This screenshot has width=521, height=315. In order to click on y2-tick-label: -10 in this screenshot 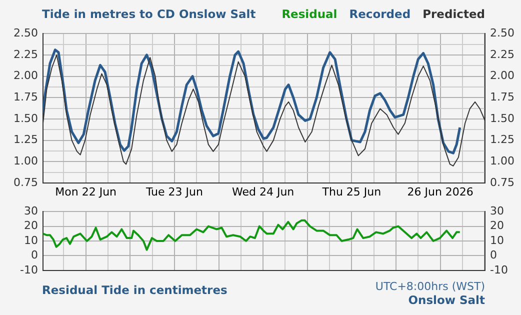, I will do `click(499, 269)`.